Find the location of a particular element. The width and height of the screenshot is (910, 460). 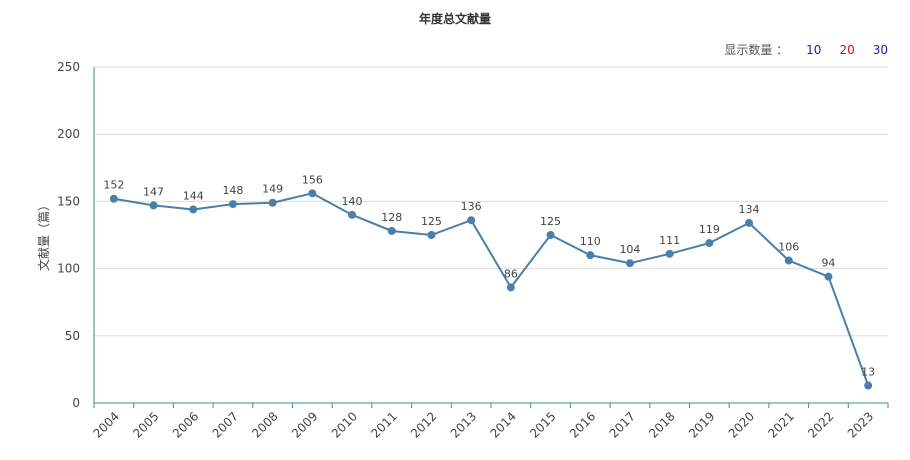

x-tick-label: 2022 is located at coordinates (820, 424).